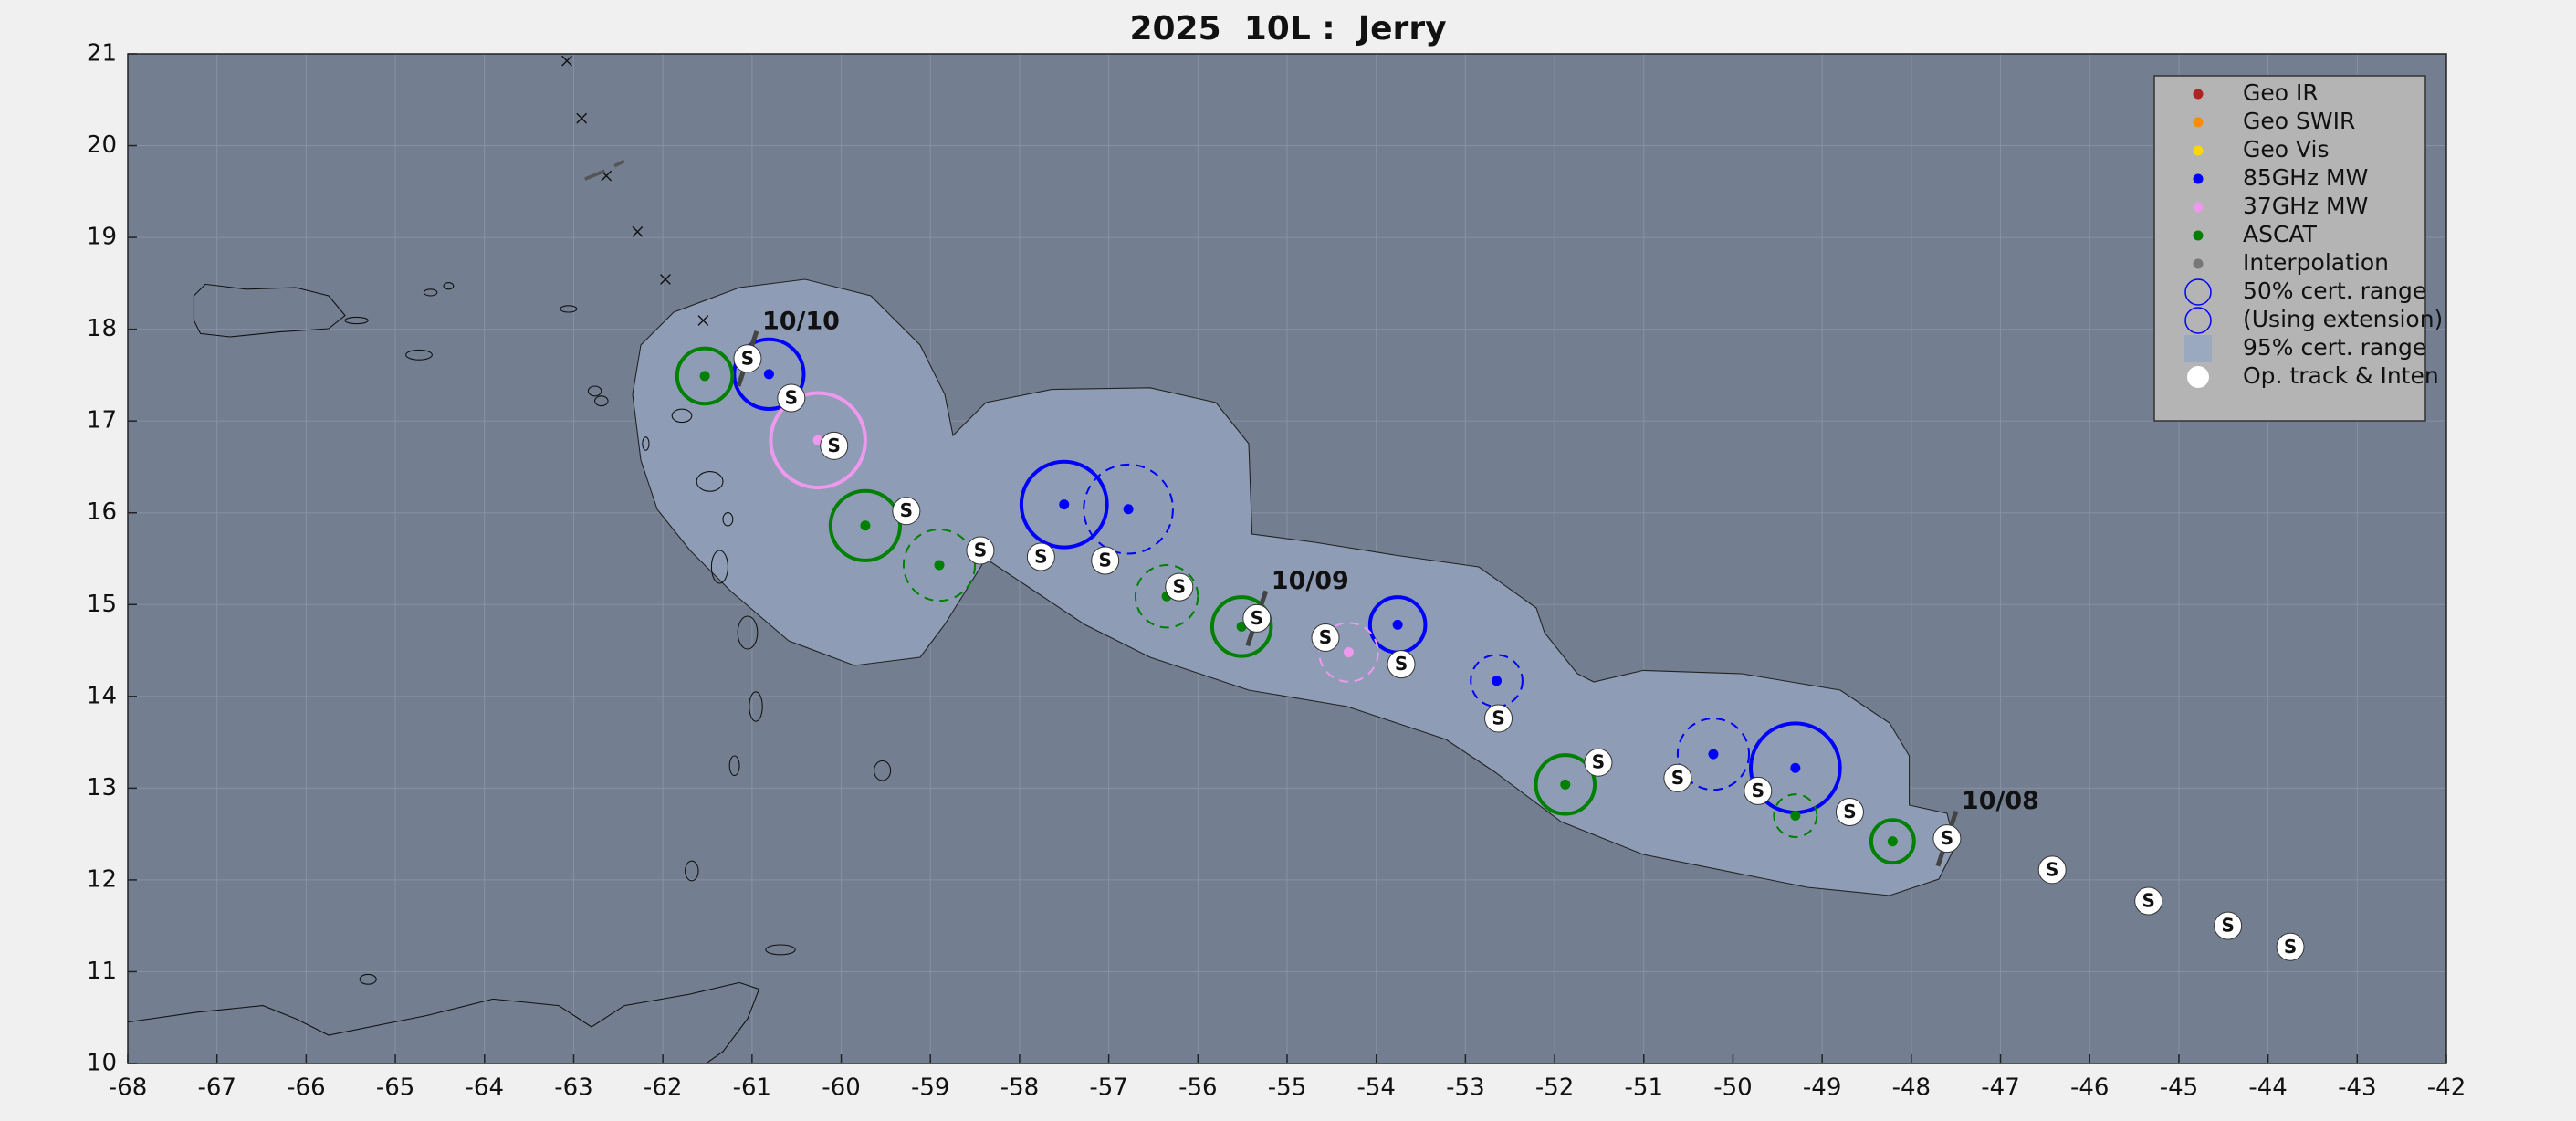  Describe the element at coordinates (395, 1088) in the screenshot. I see `x-tick-label: -65` at that location.